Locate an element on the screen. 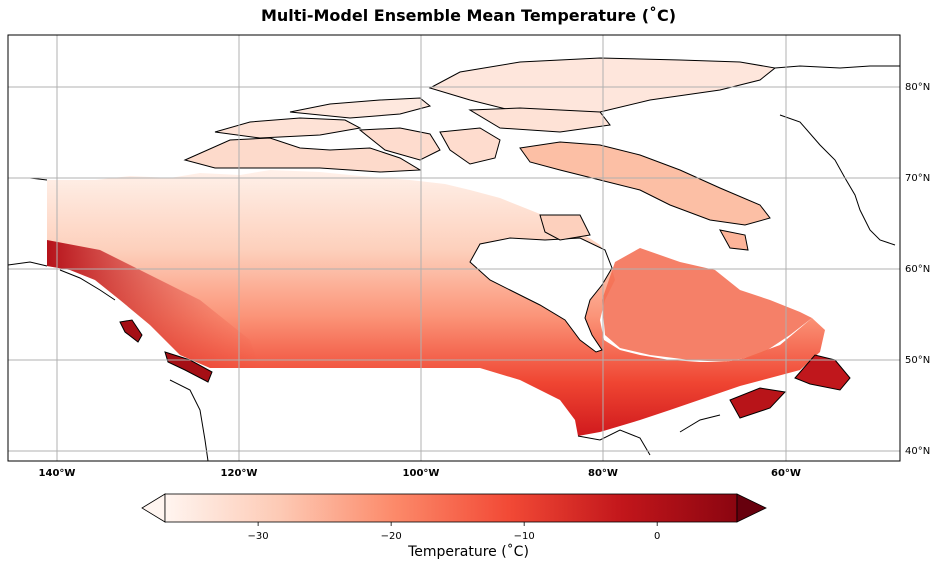  lat-label-60n: 60°N is located at coordinates (917, 269).